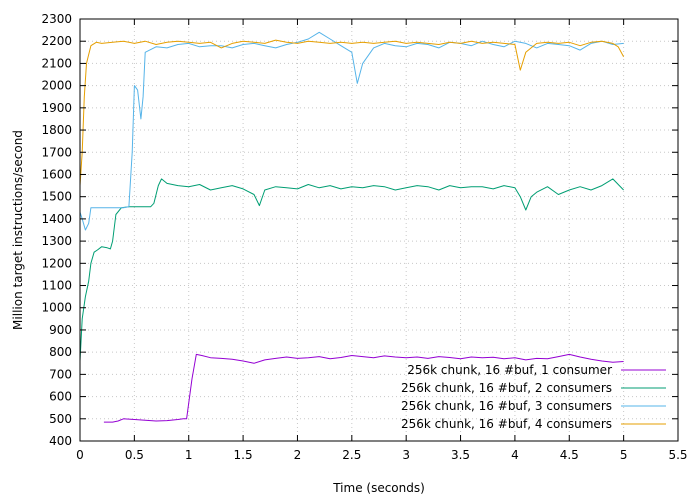 The image size is (700, 500). What do you see at coordinates (134, 455) in the screenshot?
I see `x-tick-label: 0.5` at bounding box center [134, 455].